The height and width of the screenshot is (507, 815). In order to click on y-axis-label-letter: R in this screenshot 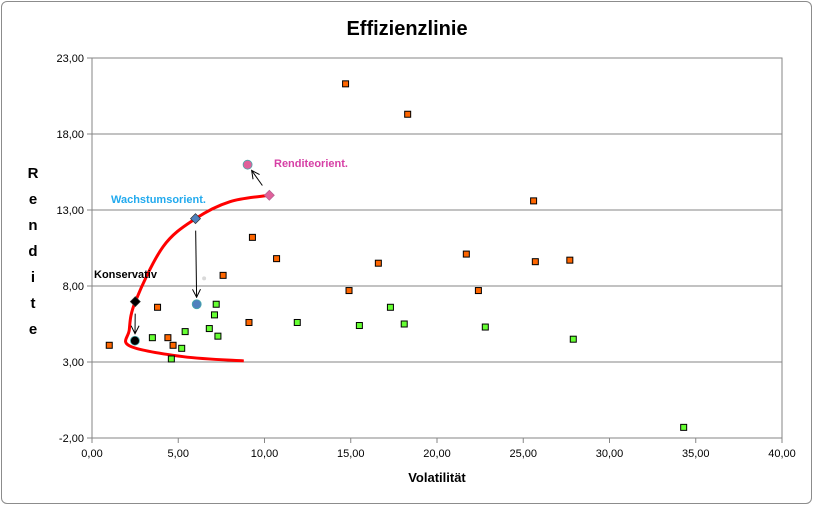, I will do `click(33, 173)`.